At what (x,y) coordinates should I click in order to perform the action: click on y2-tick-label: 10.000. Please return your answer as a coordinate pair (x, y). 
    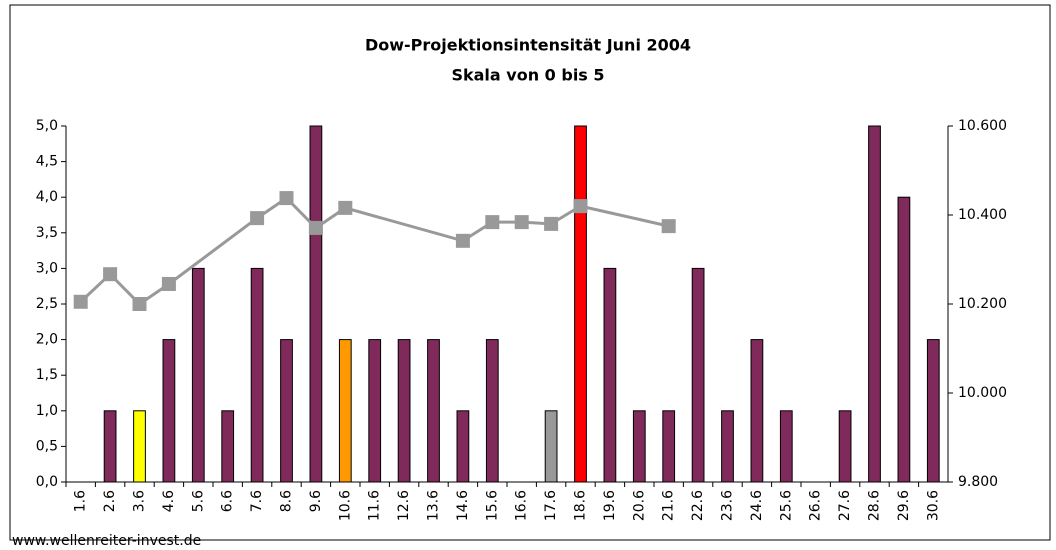
    Looking at the image, I should click on (982, 393).